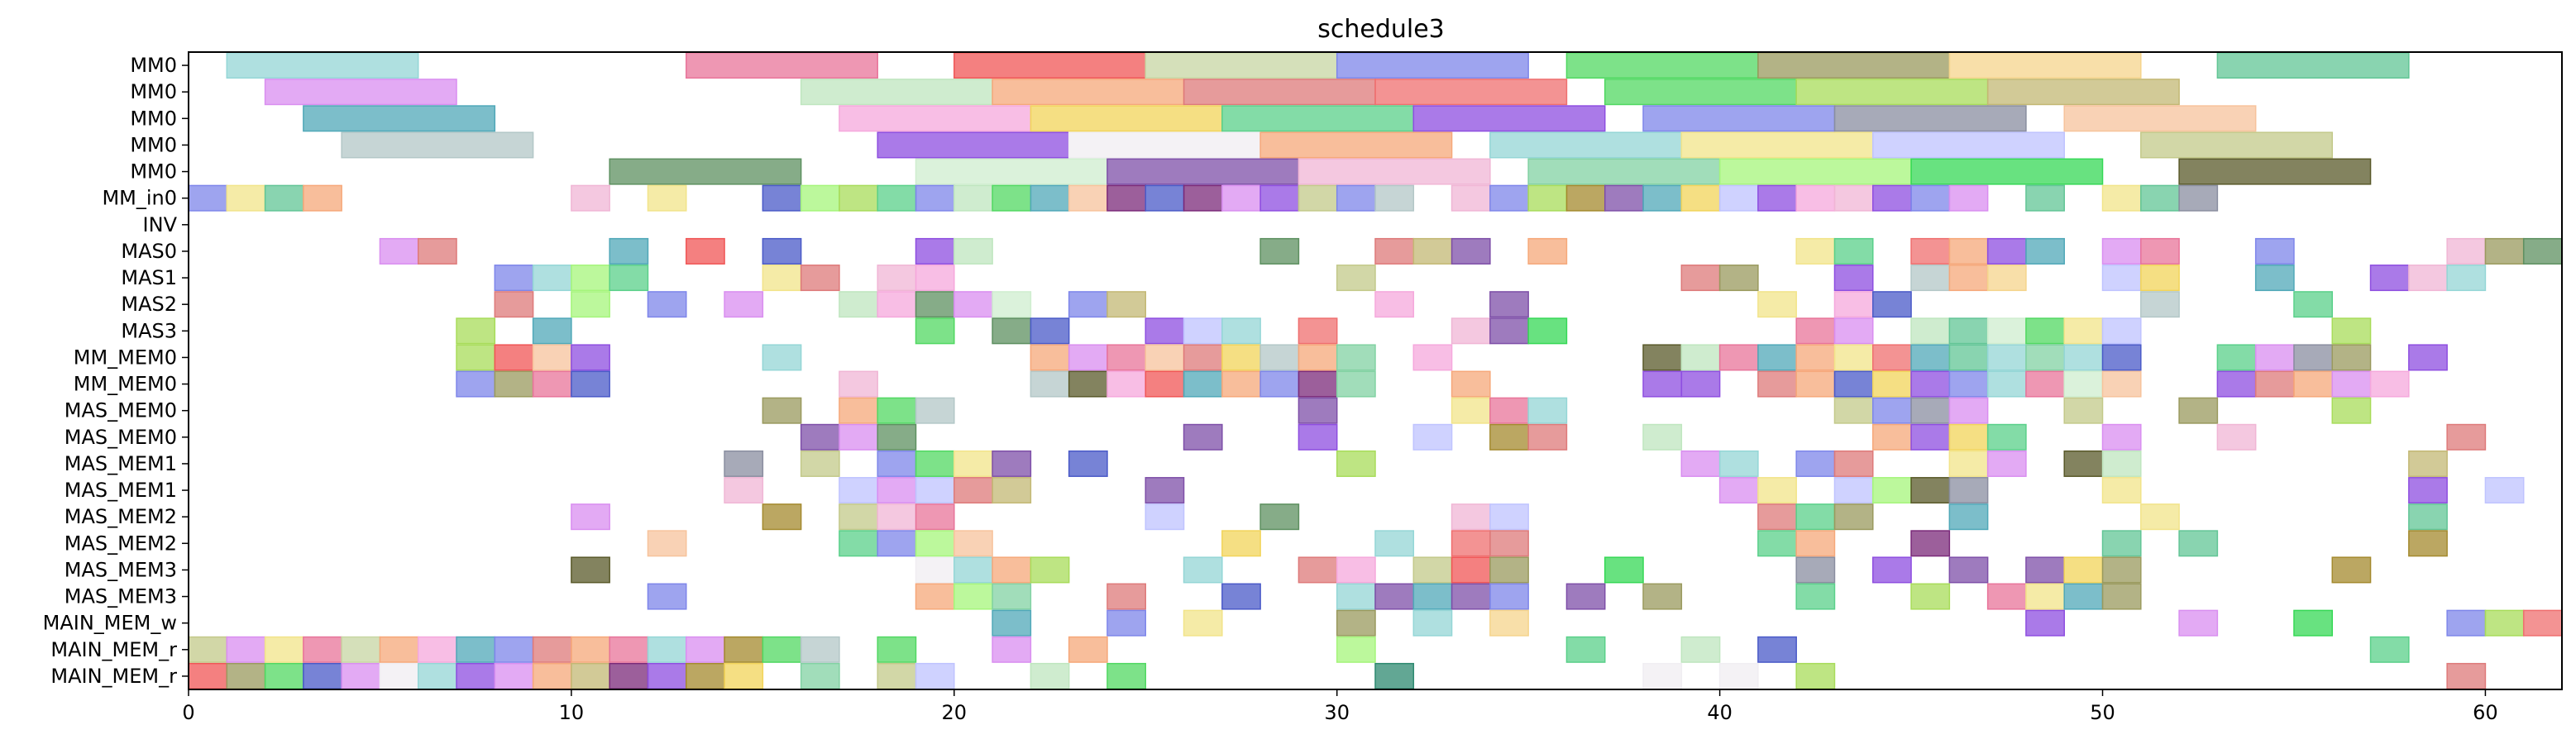 This screenshot has height=744, width=2576. I want to click on chart-title: schedule3, so click(1381, 29).